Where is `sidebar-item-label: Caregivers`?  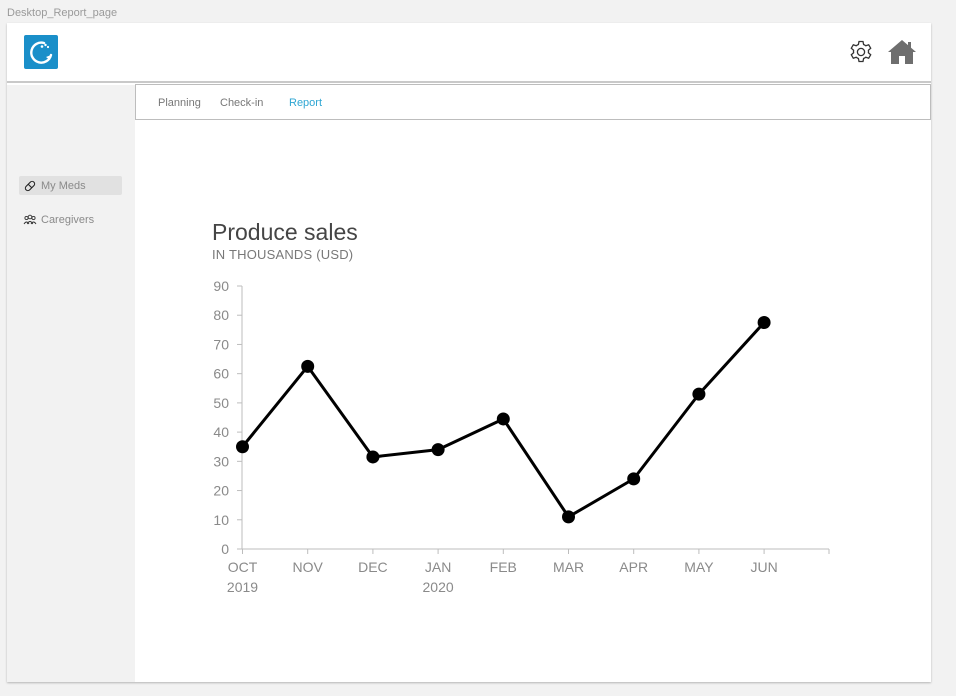
sidebar-item-label: Caregivers is located at coordinates (68, 219).